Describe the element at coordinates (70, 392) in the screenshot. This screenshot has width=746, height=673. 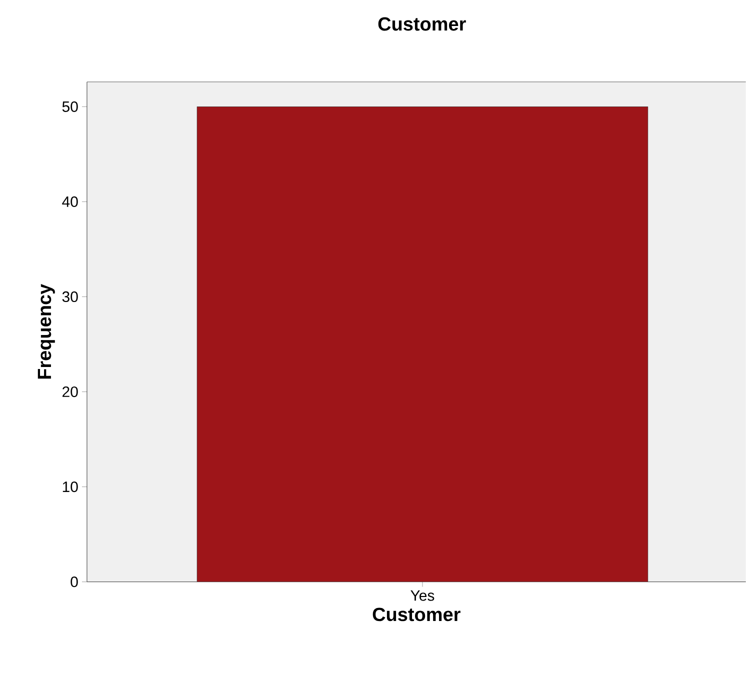
I see `y-tick-label: 20` at that location.